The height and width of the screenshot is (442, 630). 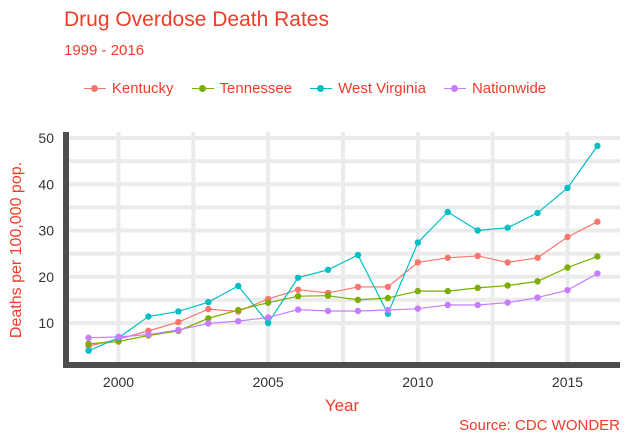 I want to click on legend-label-tennessee: Tennessee, so click(x=256, y=88).